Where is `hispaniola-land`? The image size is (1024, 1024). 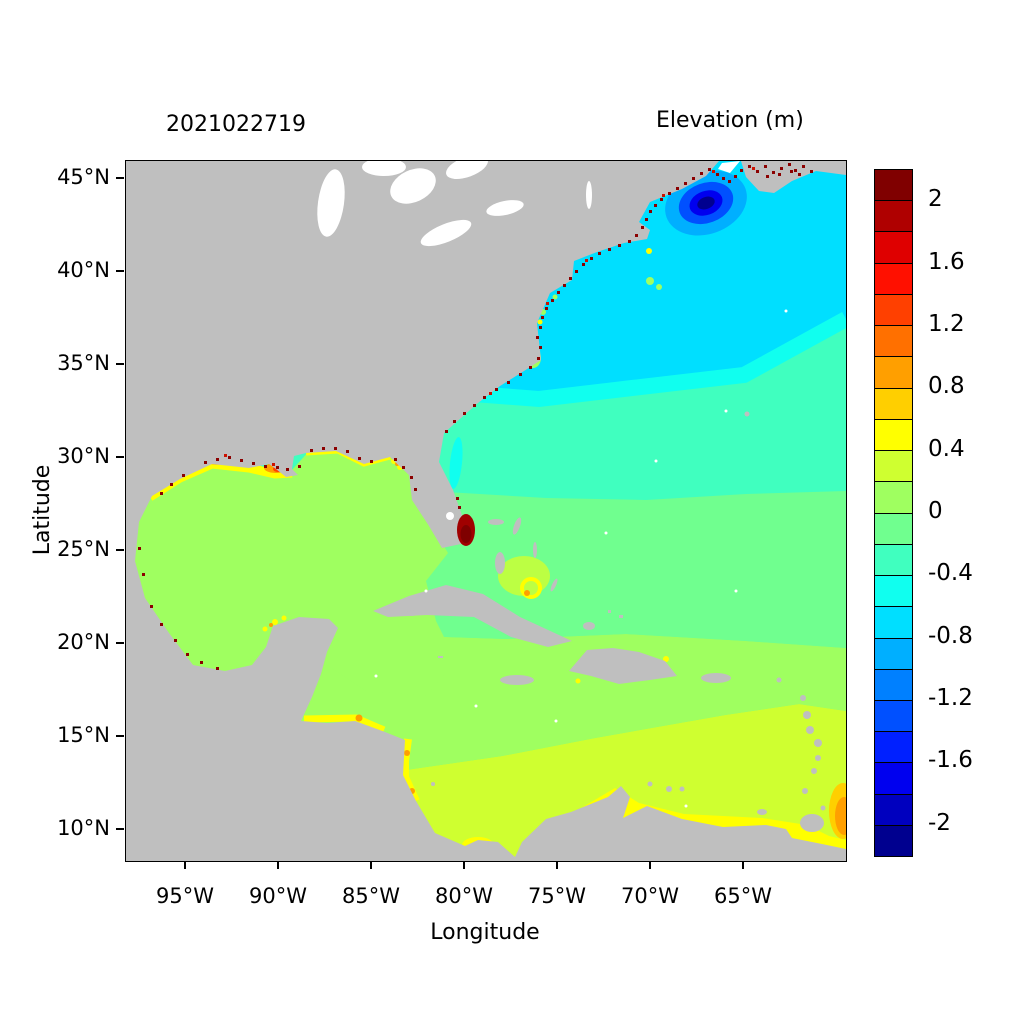
hispaniola-land is located at coordinates (623, 666).